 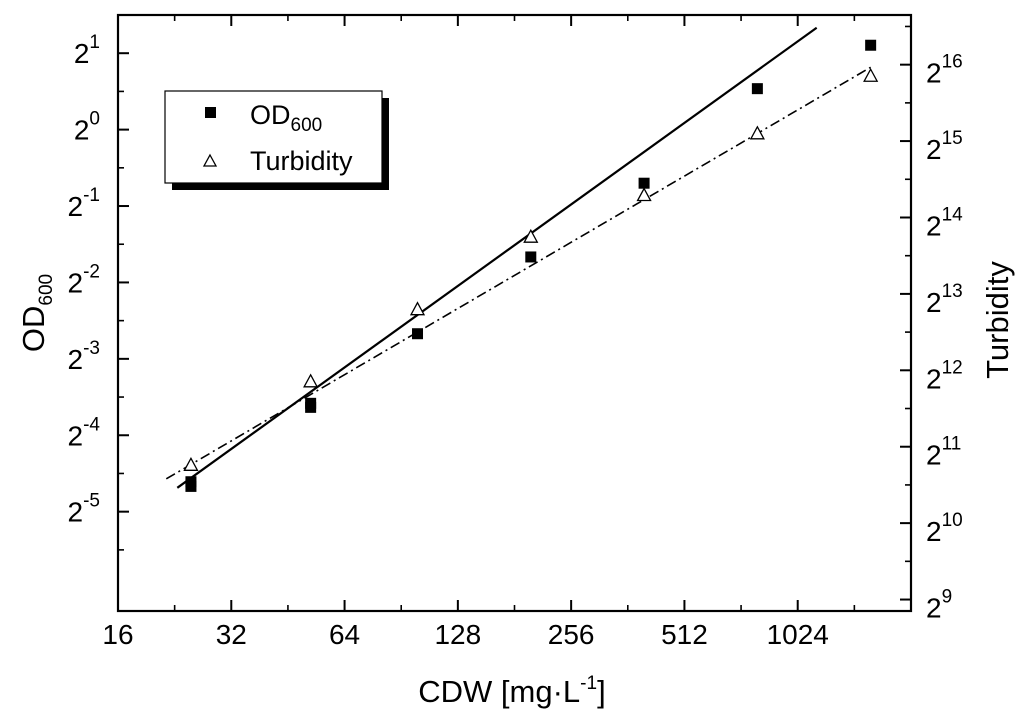 I want to click on y-right-tick-label: 216, so click(x=944, y=70).